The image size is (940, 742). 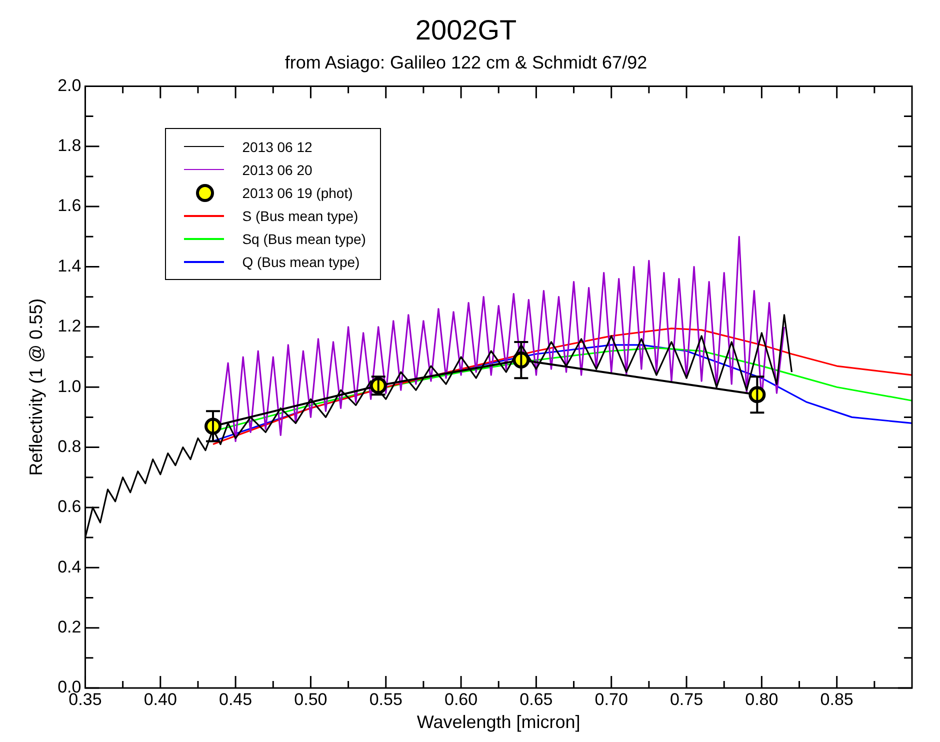 What do you see at coordinates (536, 699) in the screenshot?
I see `x-tick-label: 0.65` at bounding box center [536, 699].